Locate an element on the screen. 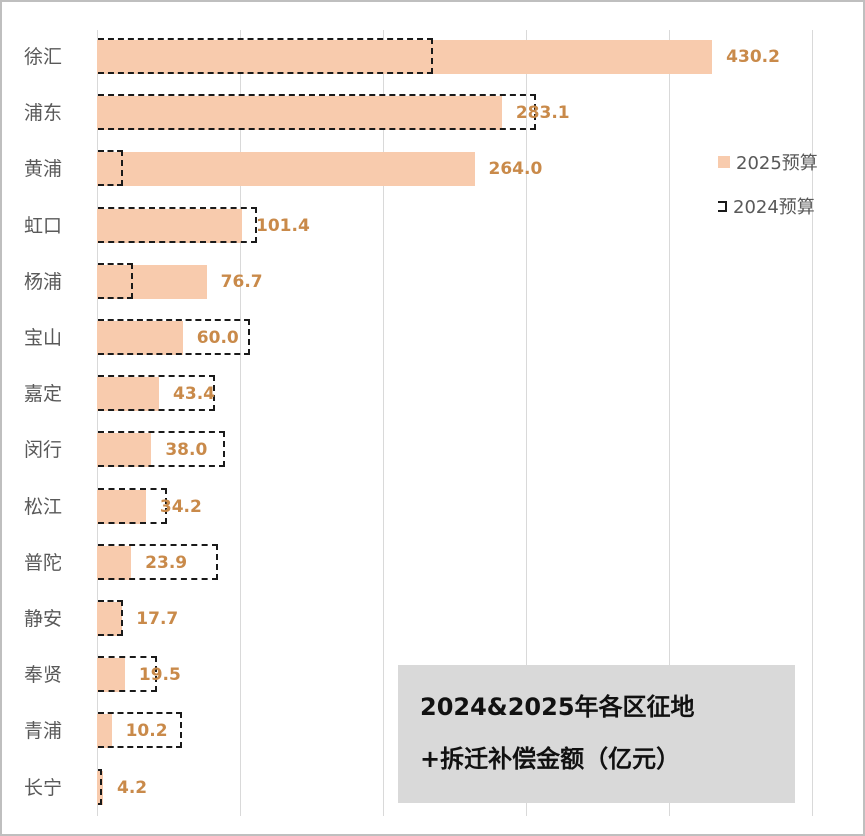 The width and height of the screenshot is (865, 836). bar-row: 283.1 is located at coordinates (457, 113).